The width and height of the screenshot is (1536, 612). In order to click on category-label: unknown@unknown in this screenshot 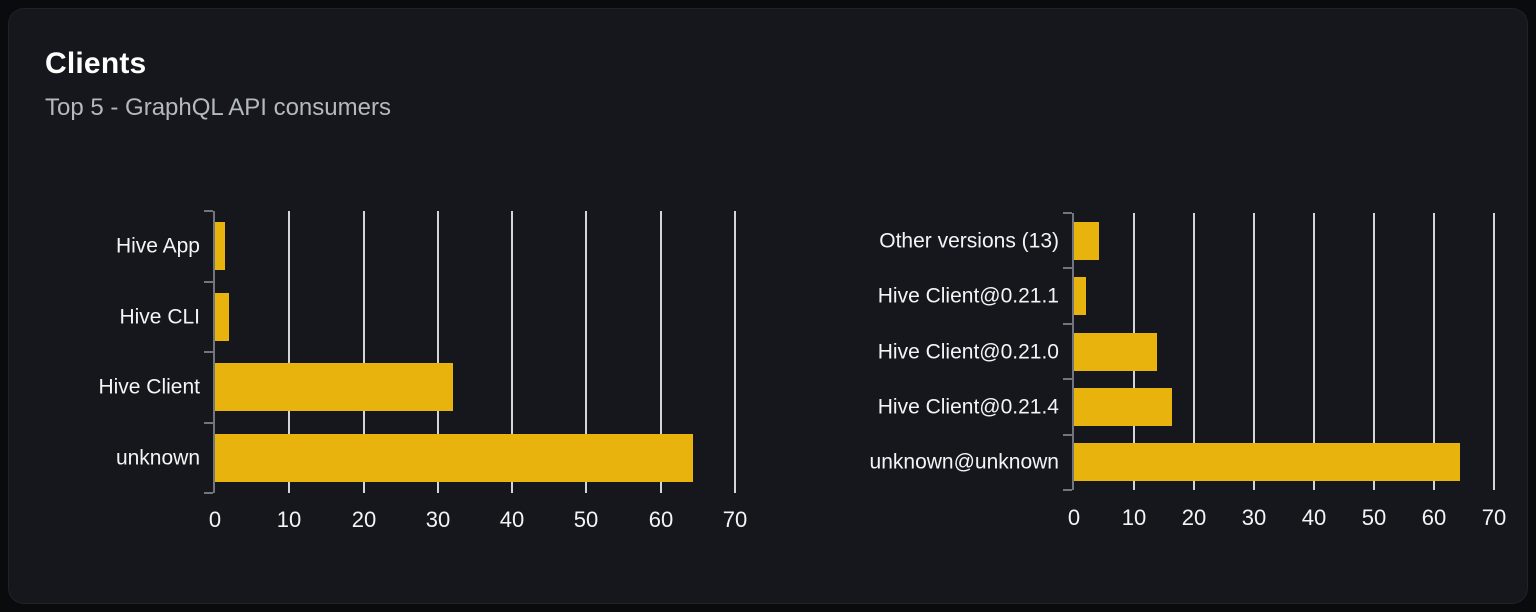, I will do `click(964, 462)`.